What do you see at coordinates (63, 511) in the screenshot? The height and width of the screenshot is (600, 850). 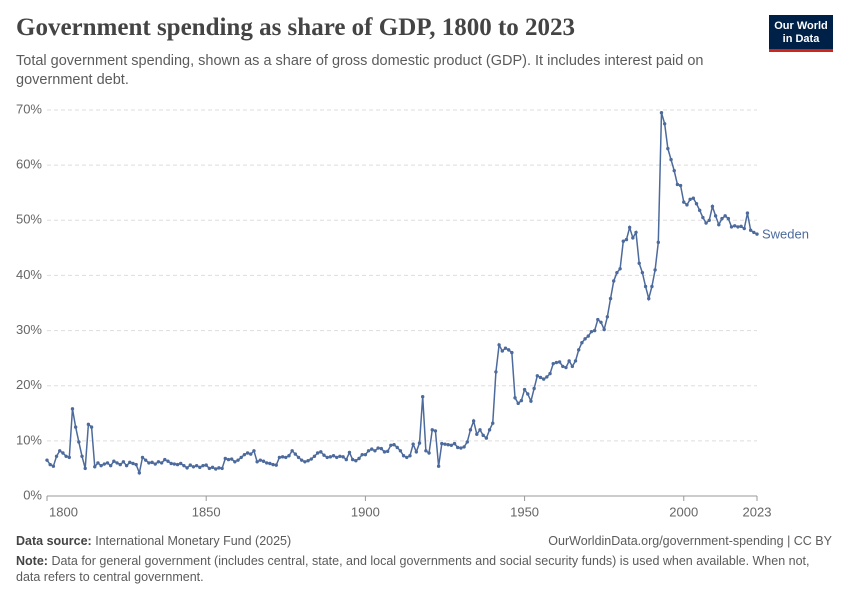 I see `x-tick-label: 1800` at bounding box center [63, 511].